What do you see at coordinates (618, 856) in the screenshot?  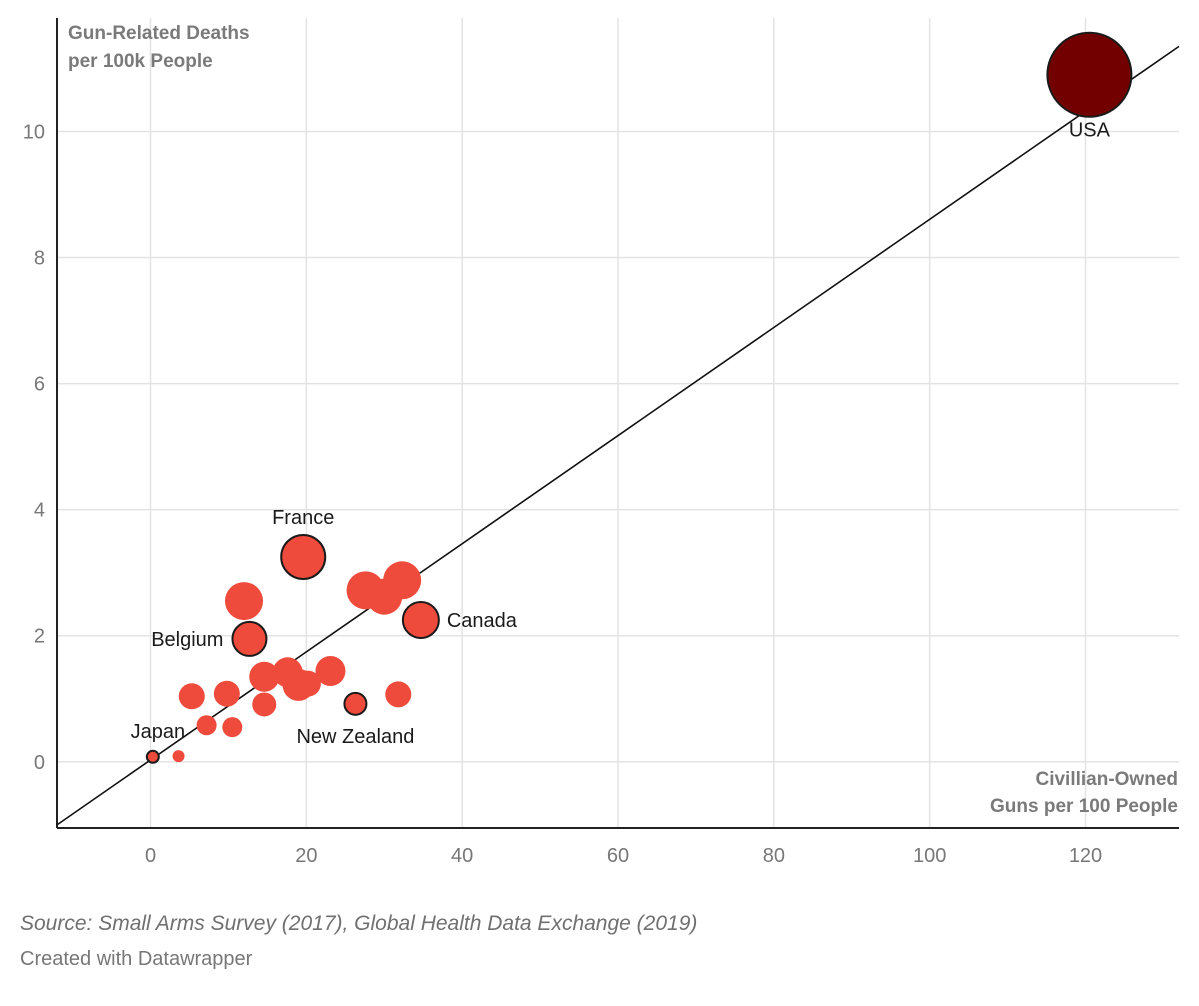 I see `x-tick-label: 60` at bounding box center [618, 856].